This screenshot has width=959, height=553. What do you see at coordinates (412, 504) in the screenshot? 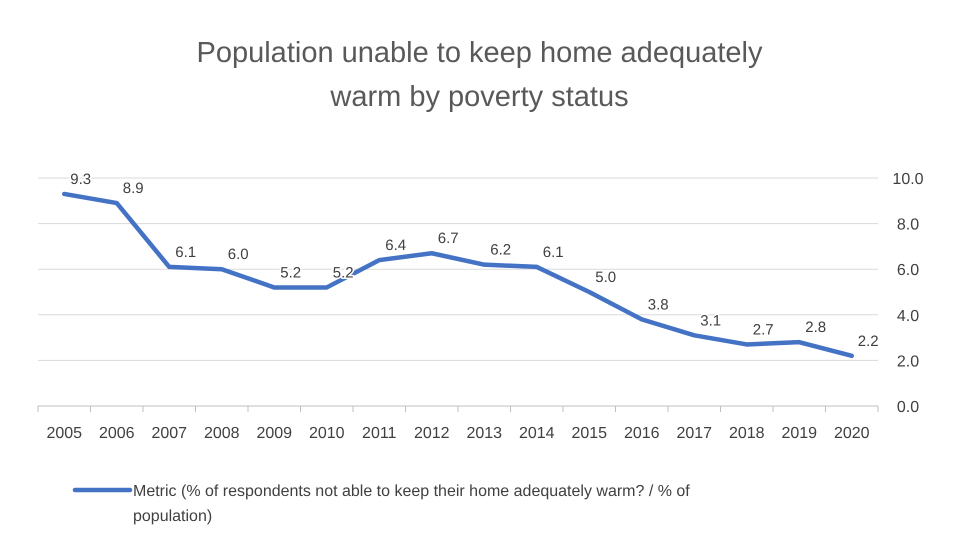
I see `legend-label: Metric (% of respondents not able to keep their home adequately warm? / % of population)` at bounding box center [412, 504].